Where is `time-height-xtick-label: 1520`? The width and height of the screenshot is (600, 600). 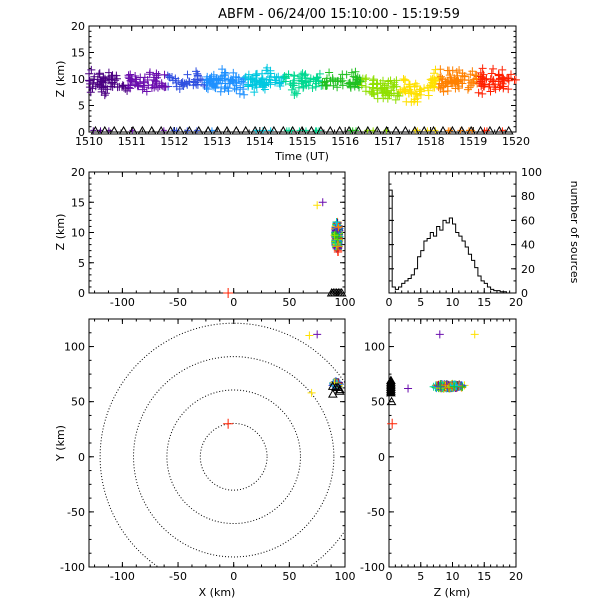 time-height-xtick-label: 1520 is located at coordinates (516, 141).